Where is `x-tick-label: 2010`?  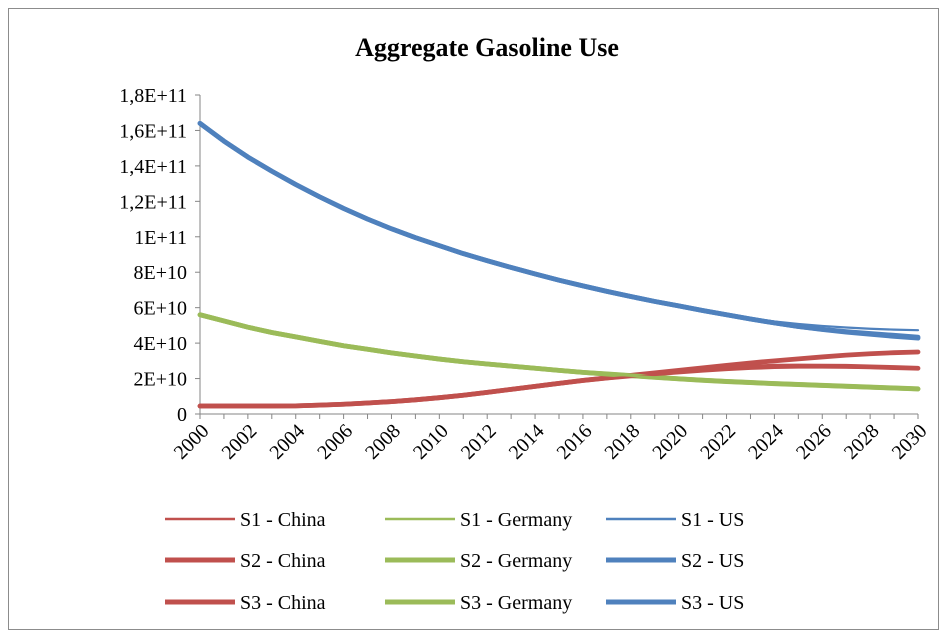
x-tick-label: 2010 is located at coordinates (431, 442).